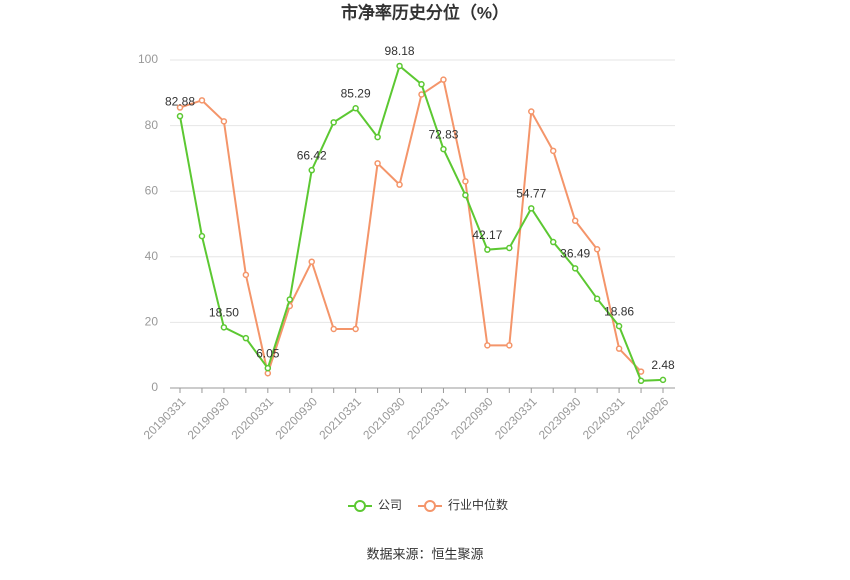 The image size is (850, 580). I want to click on y-tick-label: 60, so click(152, 190).